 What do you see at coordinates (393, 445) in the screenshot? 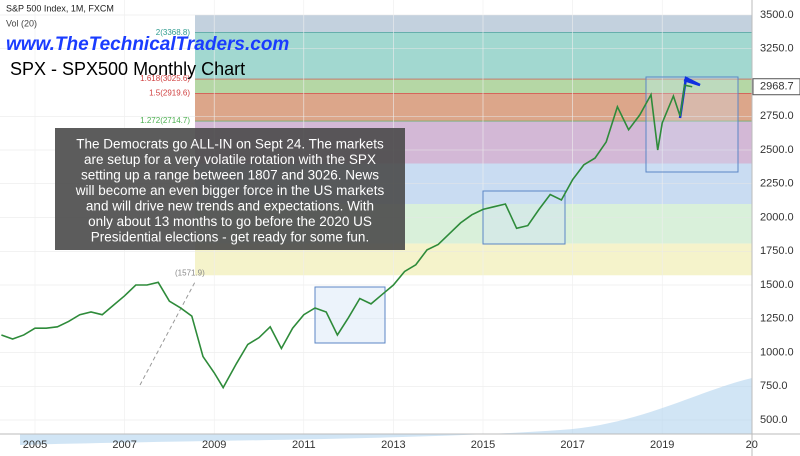
I see `x-tick-label: 2013` at bounding box center [393, 445].